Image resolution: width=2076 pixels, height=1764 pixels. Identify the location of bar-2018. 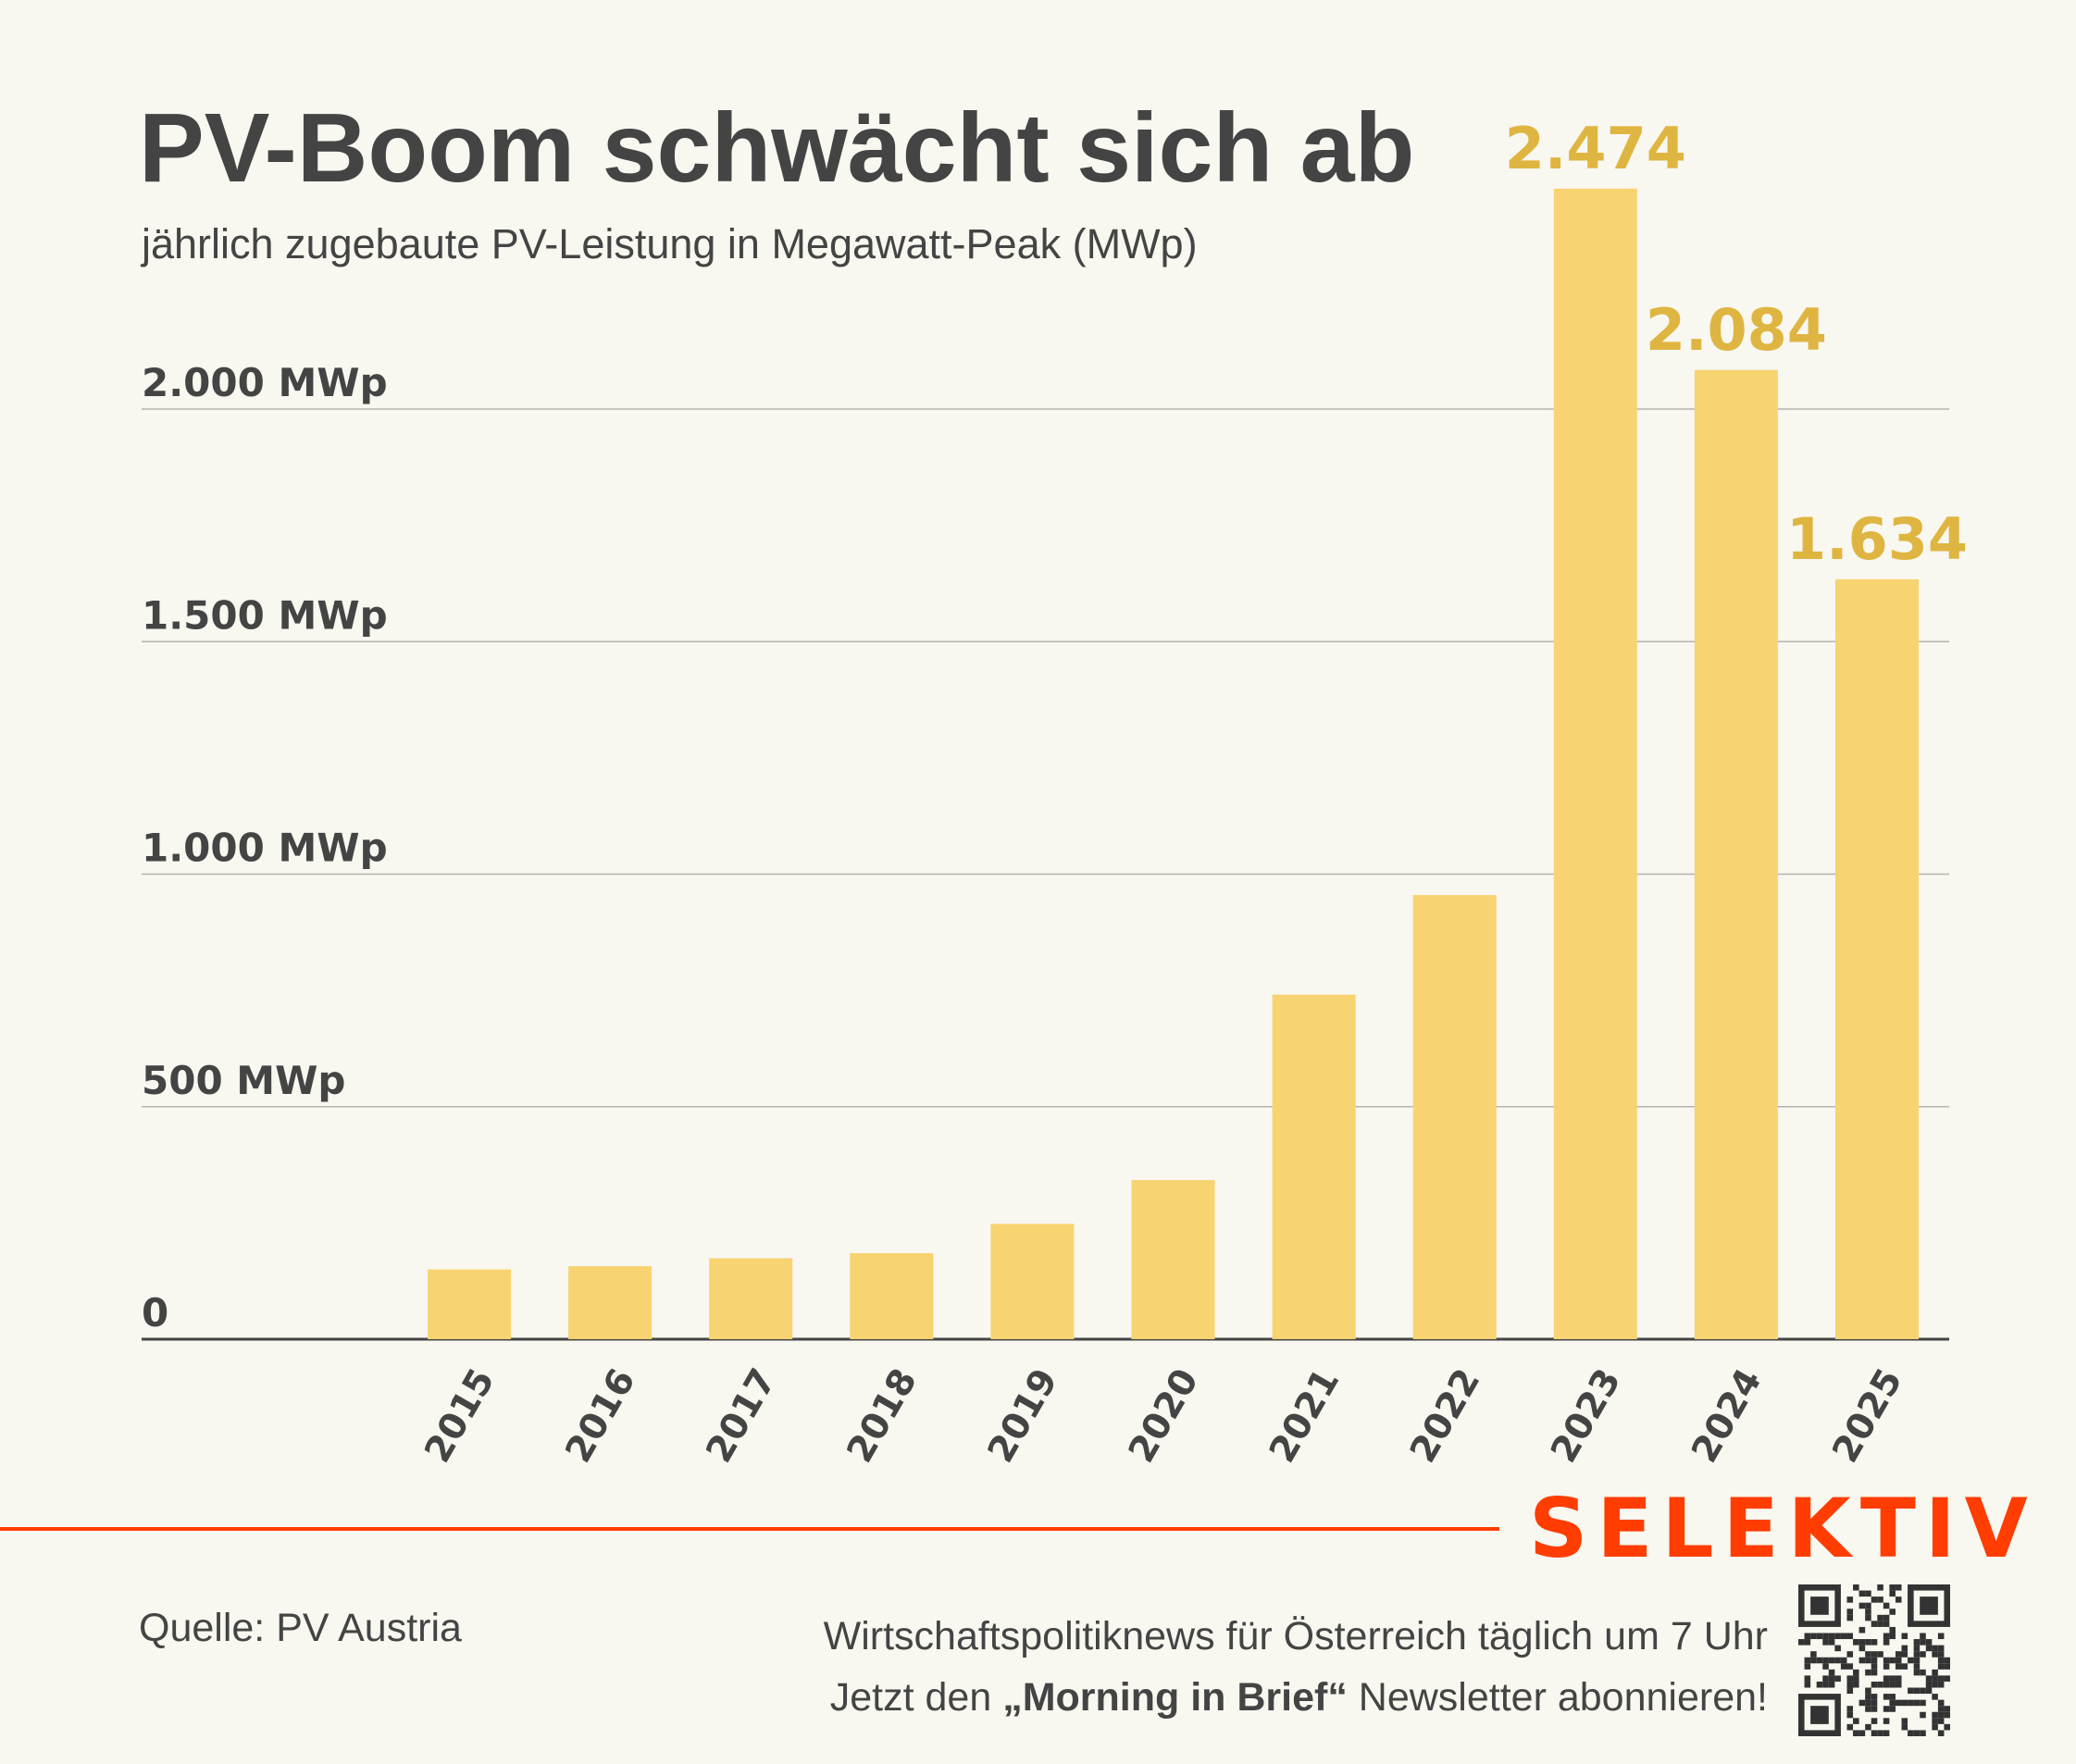
(892, 1296).